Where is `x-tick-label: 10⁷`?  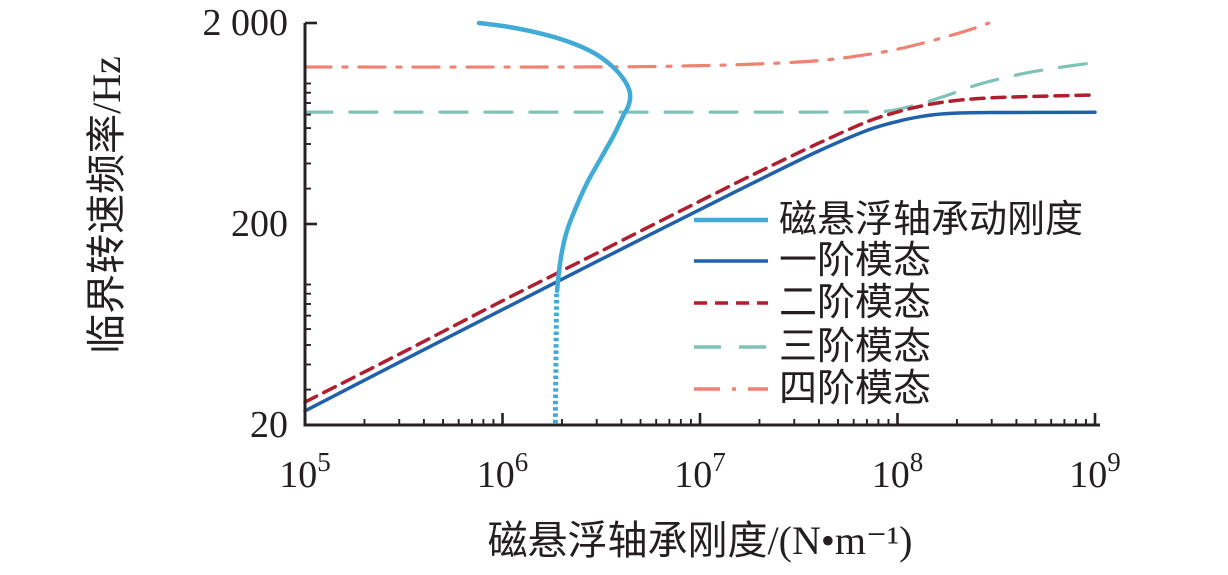 x-tick-label: 10⁷ is located at coordinates (700, 471).